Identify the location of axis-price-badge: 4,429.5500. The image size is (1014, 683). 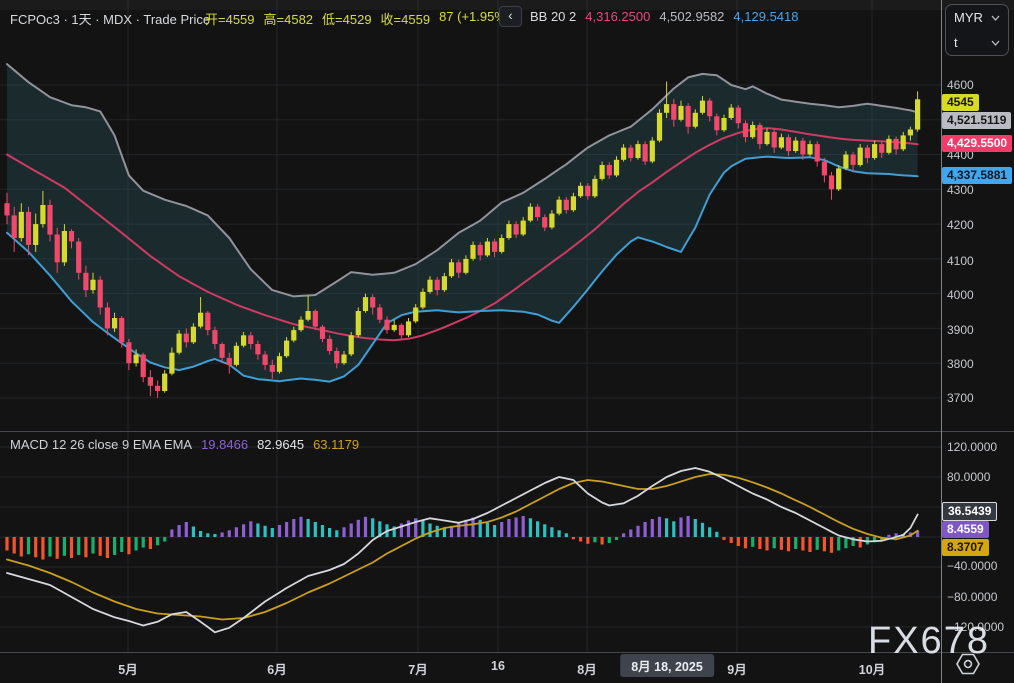
(977, 143).